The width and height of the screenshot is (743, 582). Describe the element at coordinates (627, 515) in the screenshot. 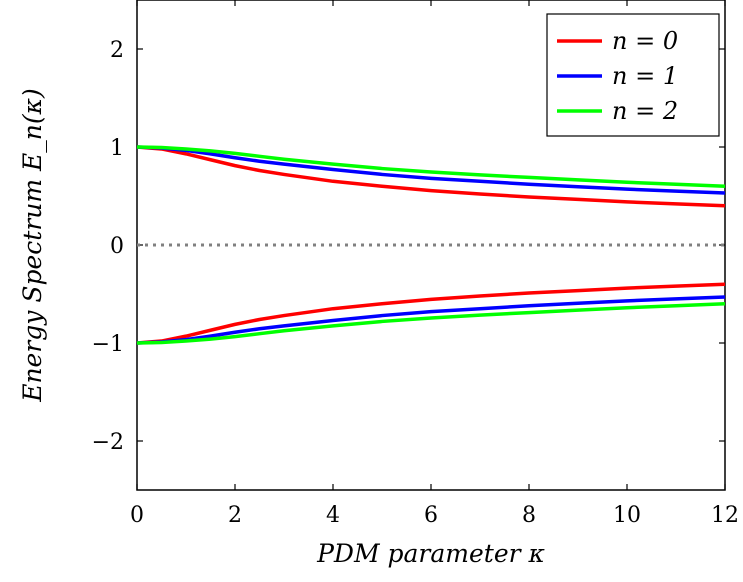

I see `x-tick-label: 10` at that location.